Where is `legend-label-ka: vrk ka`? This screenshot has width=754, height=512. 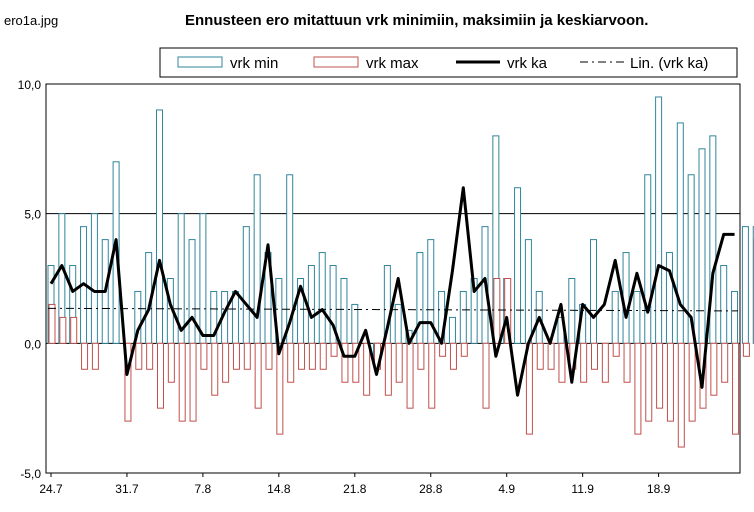 legend-label-ka: vrk ka is located at coordinates (527, 63).